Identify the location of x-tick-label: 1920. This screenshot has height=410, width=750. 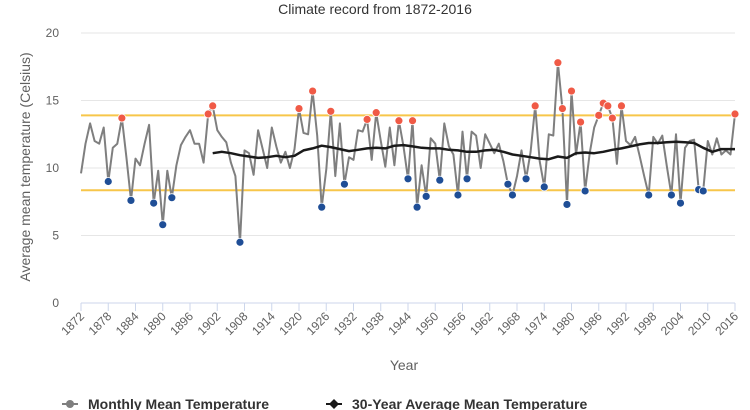
(290, 323).